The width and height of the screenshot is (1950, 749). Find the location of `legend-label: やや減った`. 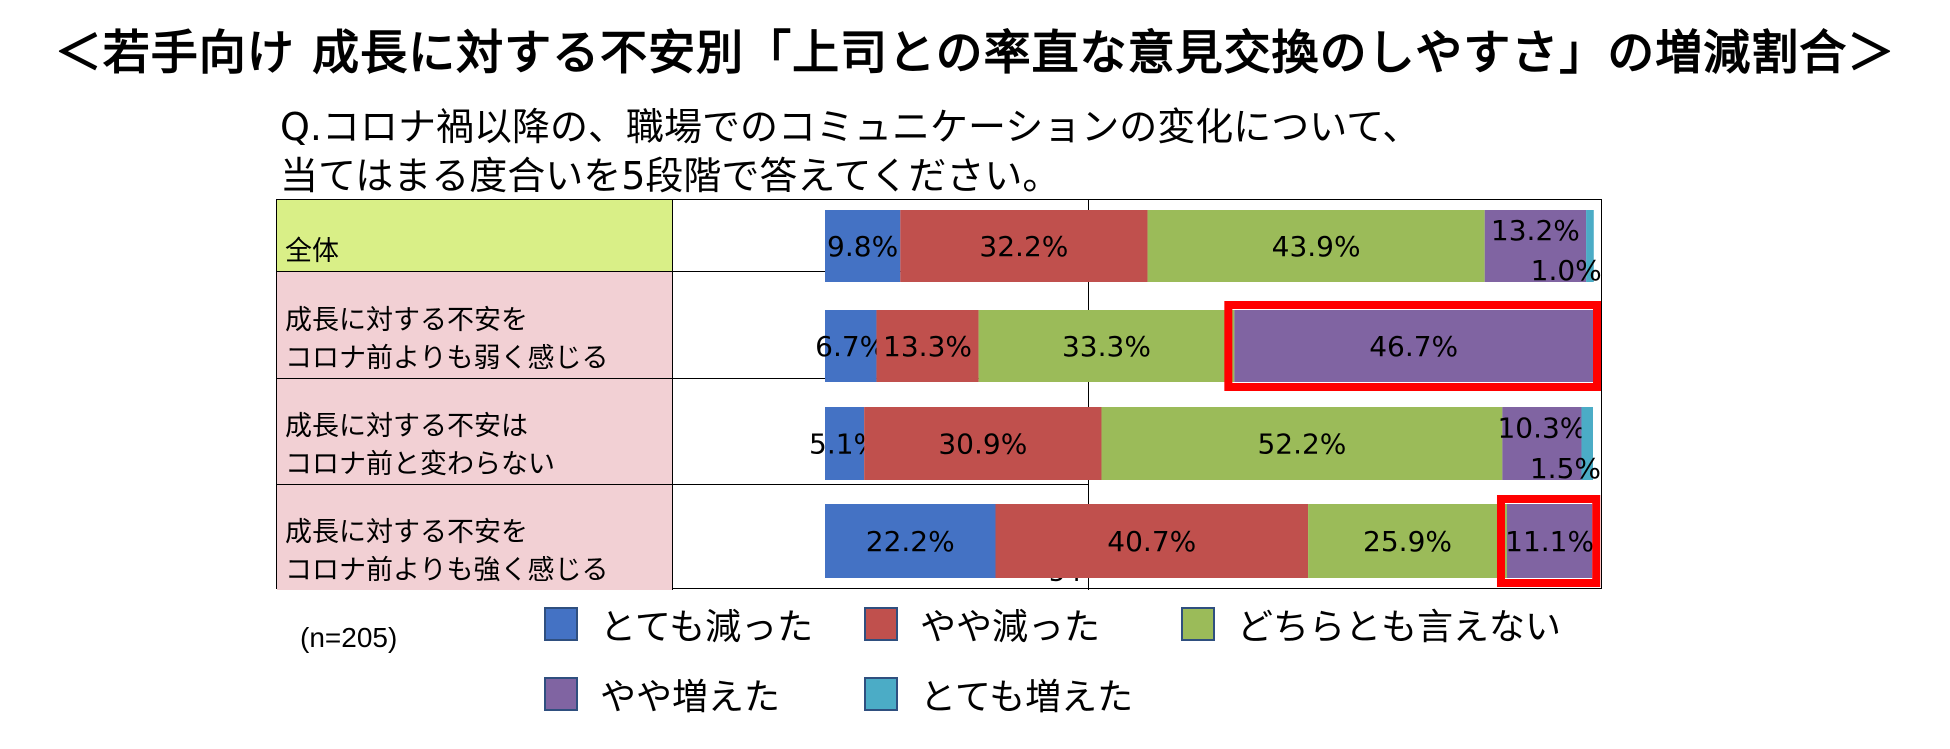

legend-label: やや減った is located at coordinates (1010, 627).